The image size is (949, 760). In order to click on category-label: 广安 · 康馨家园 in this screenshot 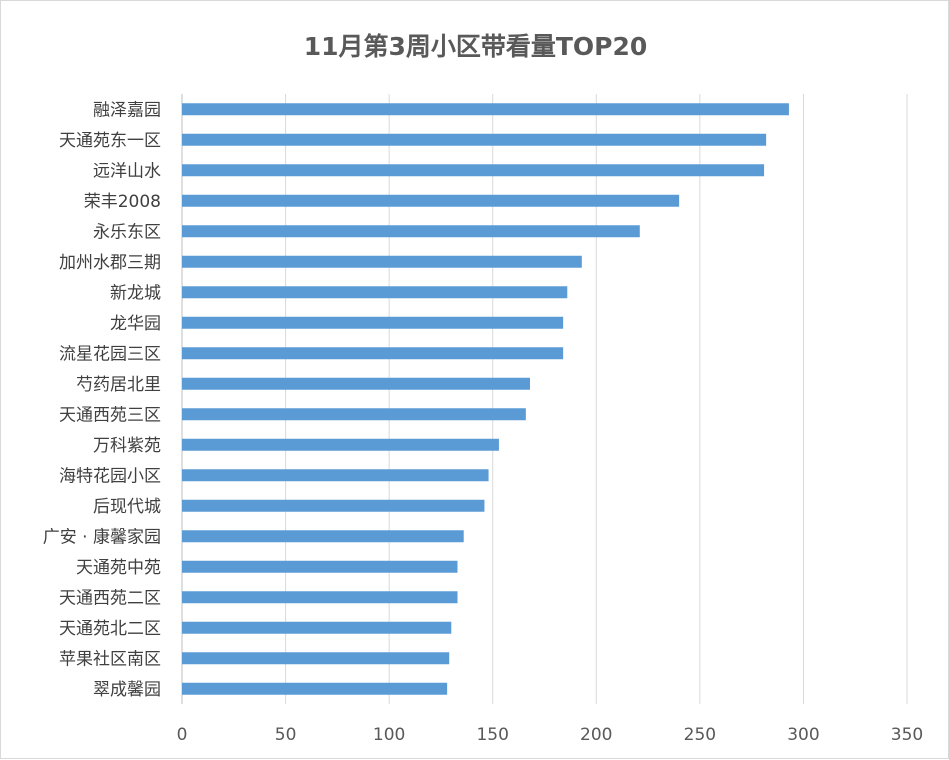, I will do `click(102, 537)`.